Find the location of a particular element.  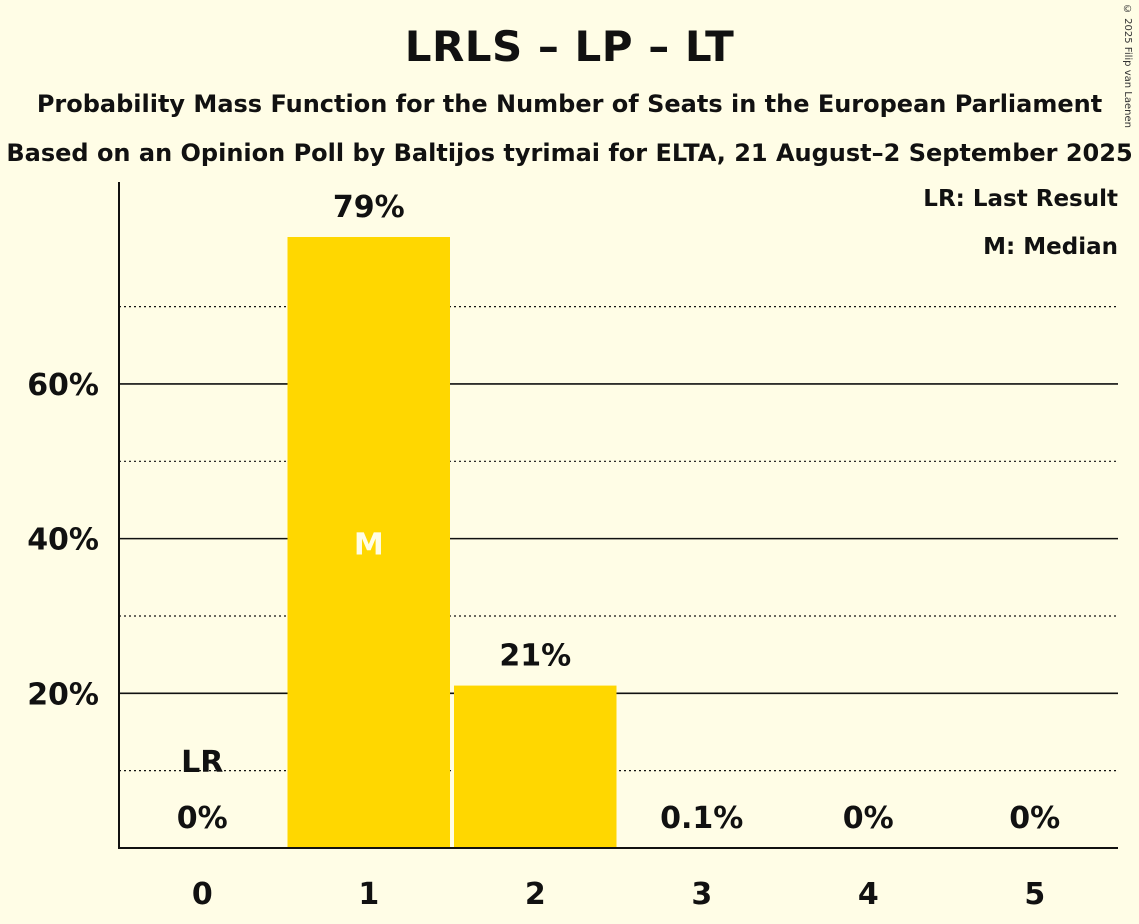

copyright-notice: © 2025 Filip van Laenen is located at coordinates (1127, 66).